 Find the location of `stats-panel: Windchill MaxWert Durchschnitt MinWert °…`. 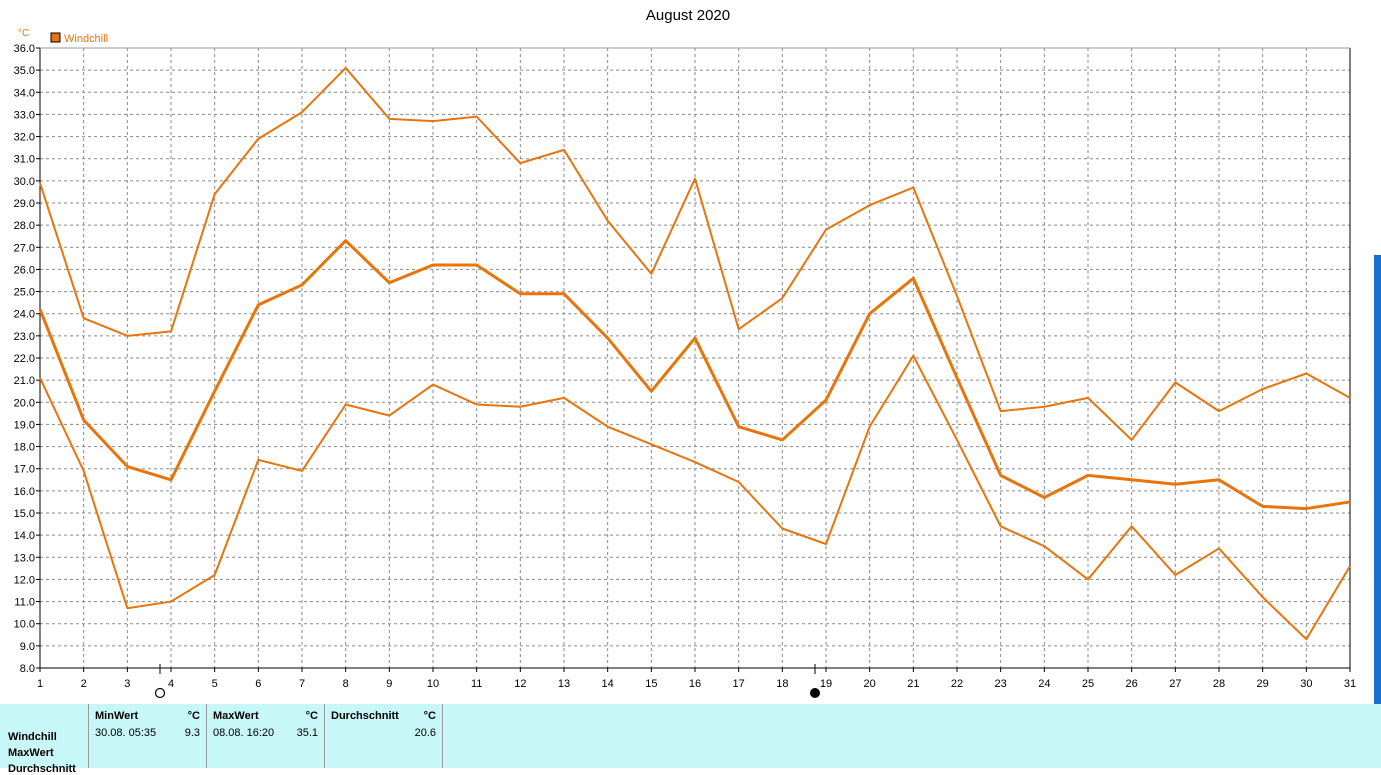

stats-panel: Windchill MaxWert Durchschnitt MinWert °… is located at coordinates (690, 739).